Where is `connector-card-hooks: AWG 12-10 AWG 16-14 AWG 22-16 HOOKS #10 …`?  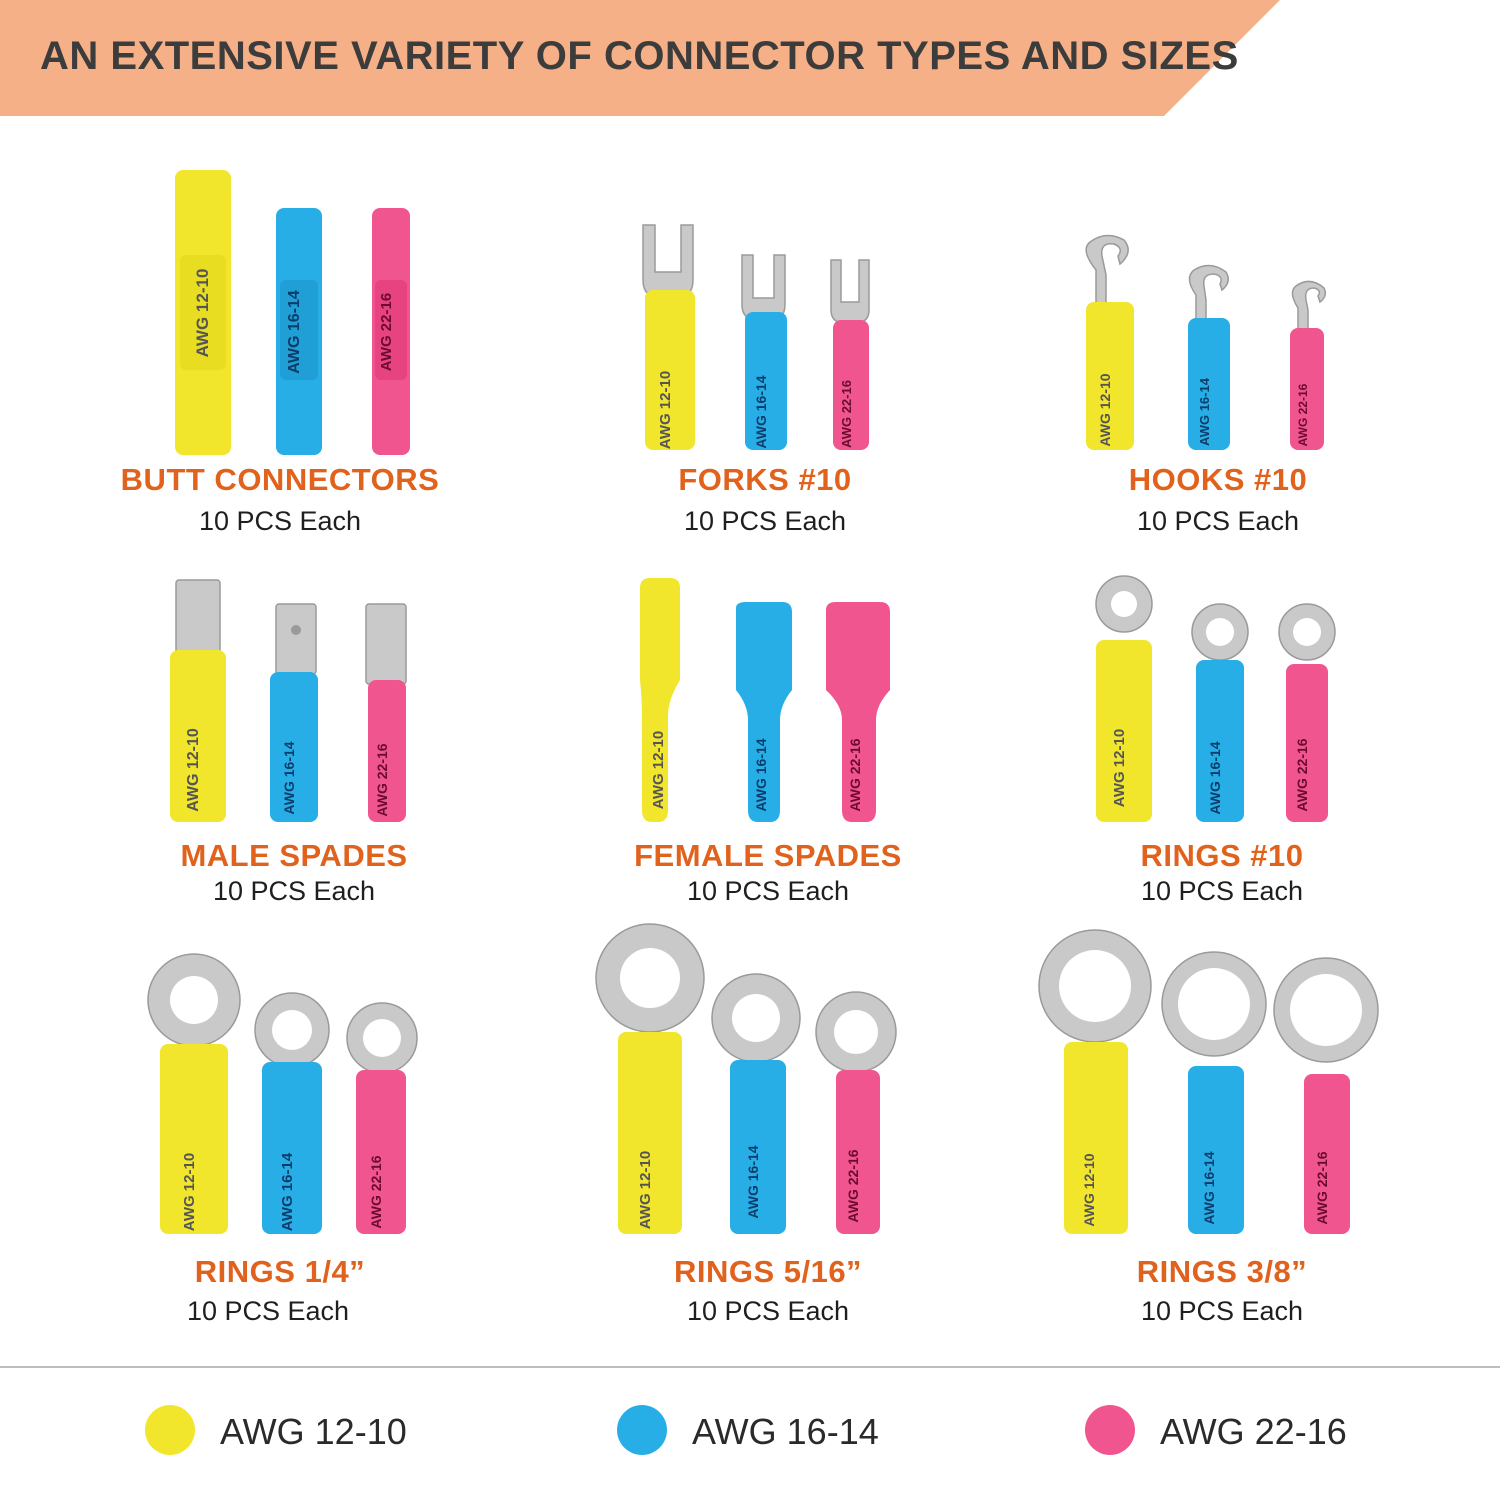 connector-card-hooks: AWG 12-10 AWG 16-14 AWG 22-16 HOOKS #10 … is located at coordinates (1218, 350).